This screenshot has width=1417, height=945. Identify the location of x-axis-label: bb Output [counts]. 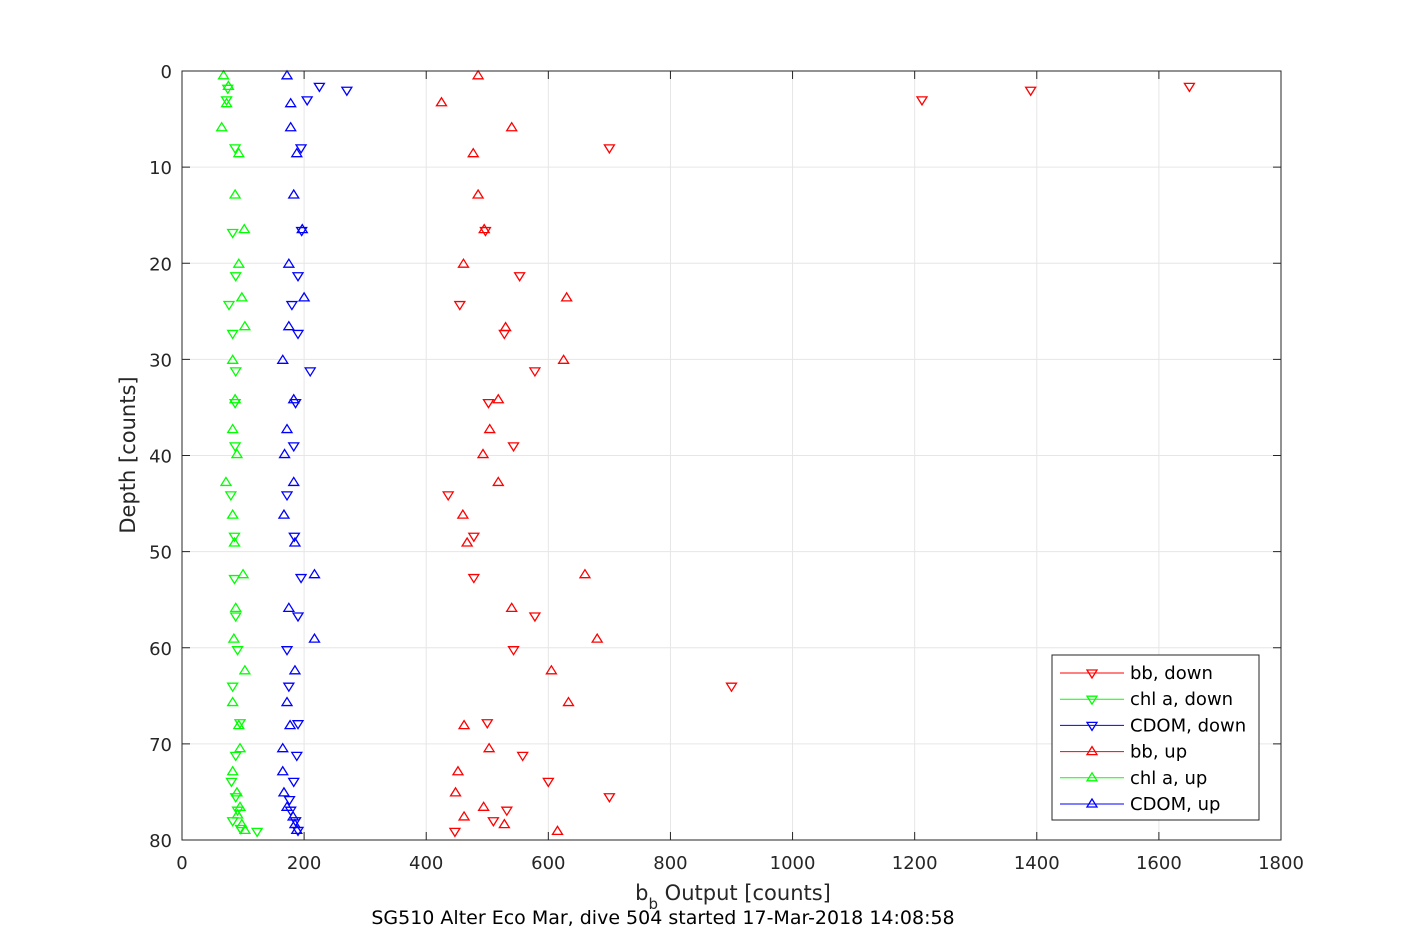
(733, 897).